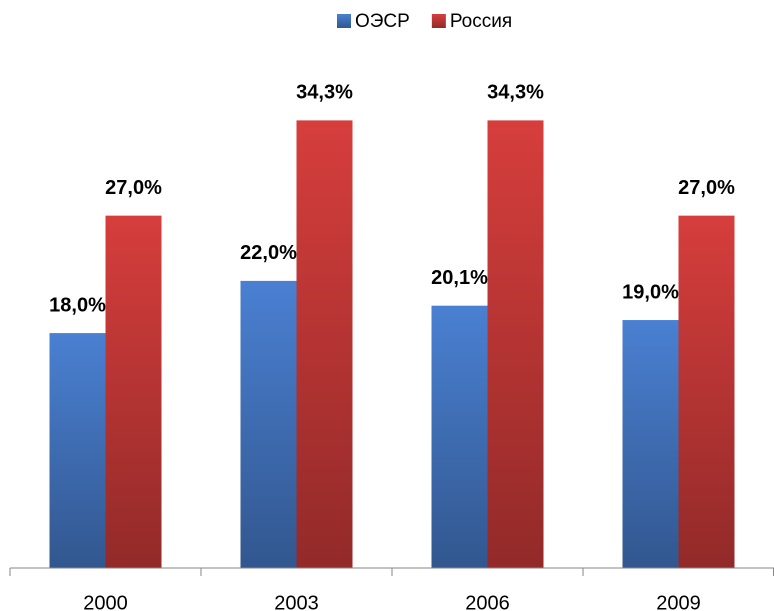  I want to click on value-label: 22,0%, so click(268, 253).